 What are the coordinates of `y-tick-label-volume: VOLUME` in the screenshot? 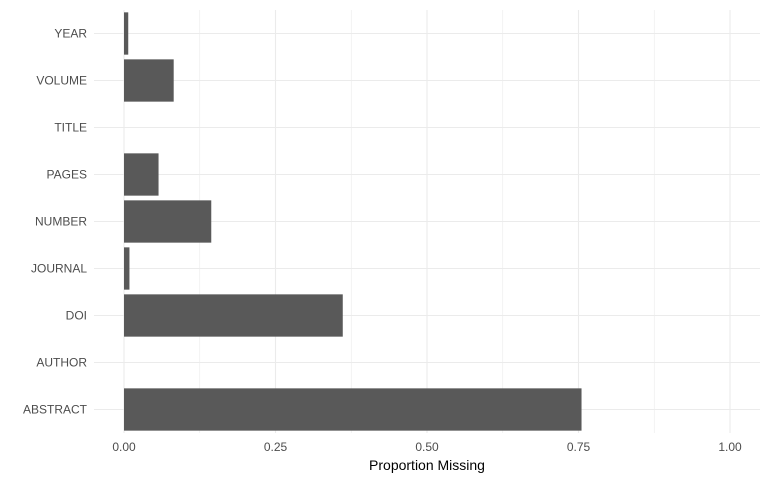 It's located at (61, 81).